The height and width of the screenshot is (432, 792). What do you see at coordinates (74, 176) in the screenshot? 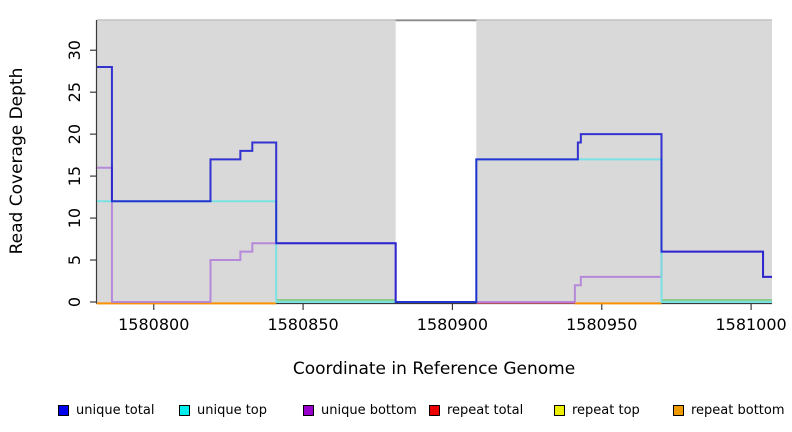
I see `y-tick-label: 15` at bounding box center [74, 176].